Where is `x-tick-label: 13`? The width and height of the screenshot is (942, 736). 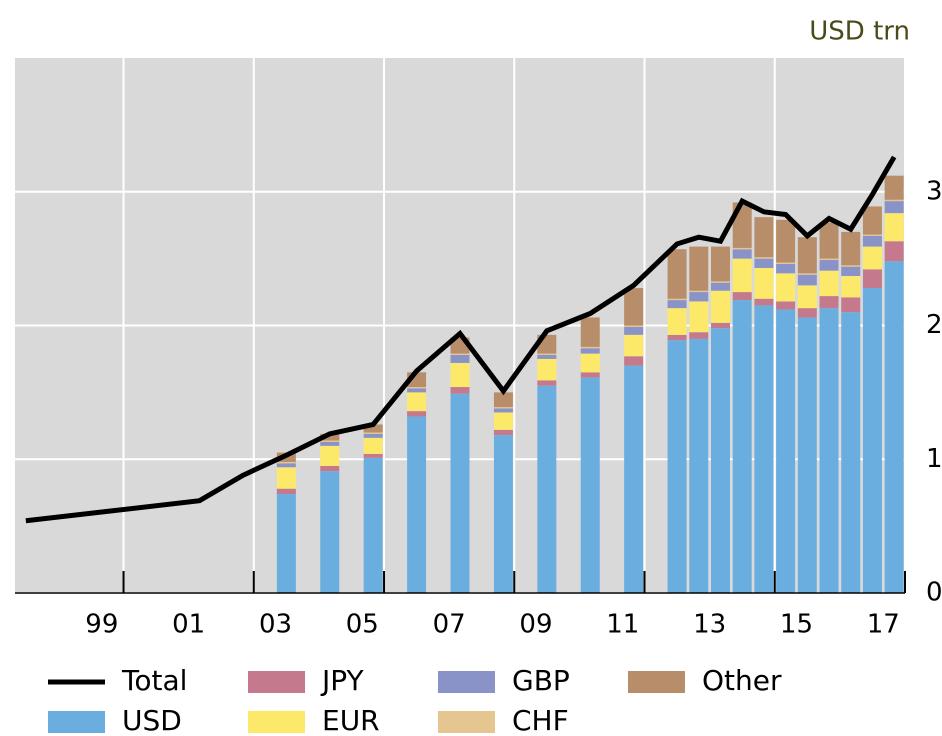
x-tick-label: 13 is located at coordinates (709, 625).